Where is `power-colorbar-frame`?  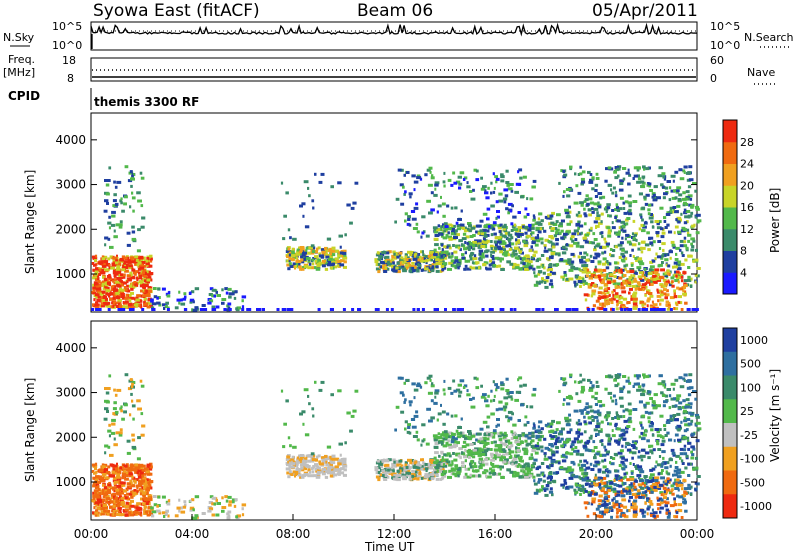 power-colorbar-frame is located at coordinates (730, 207).